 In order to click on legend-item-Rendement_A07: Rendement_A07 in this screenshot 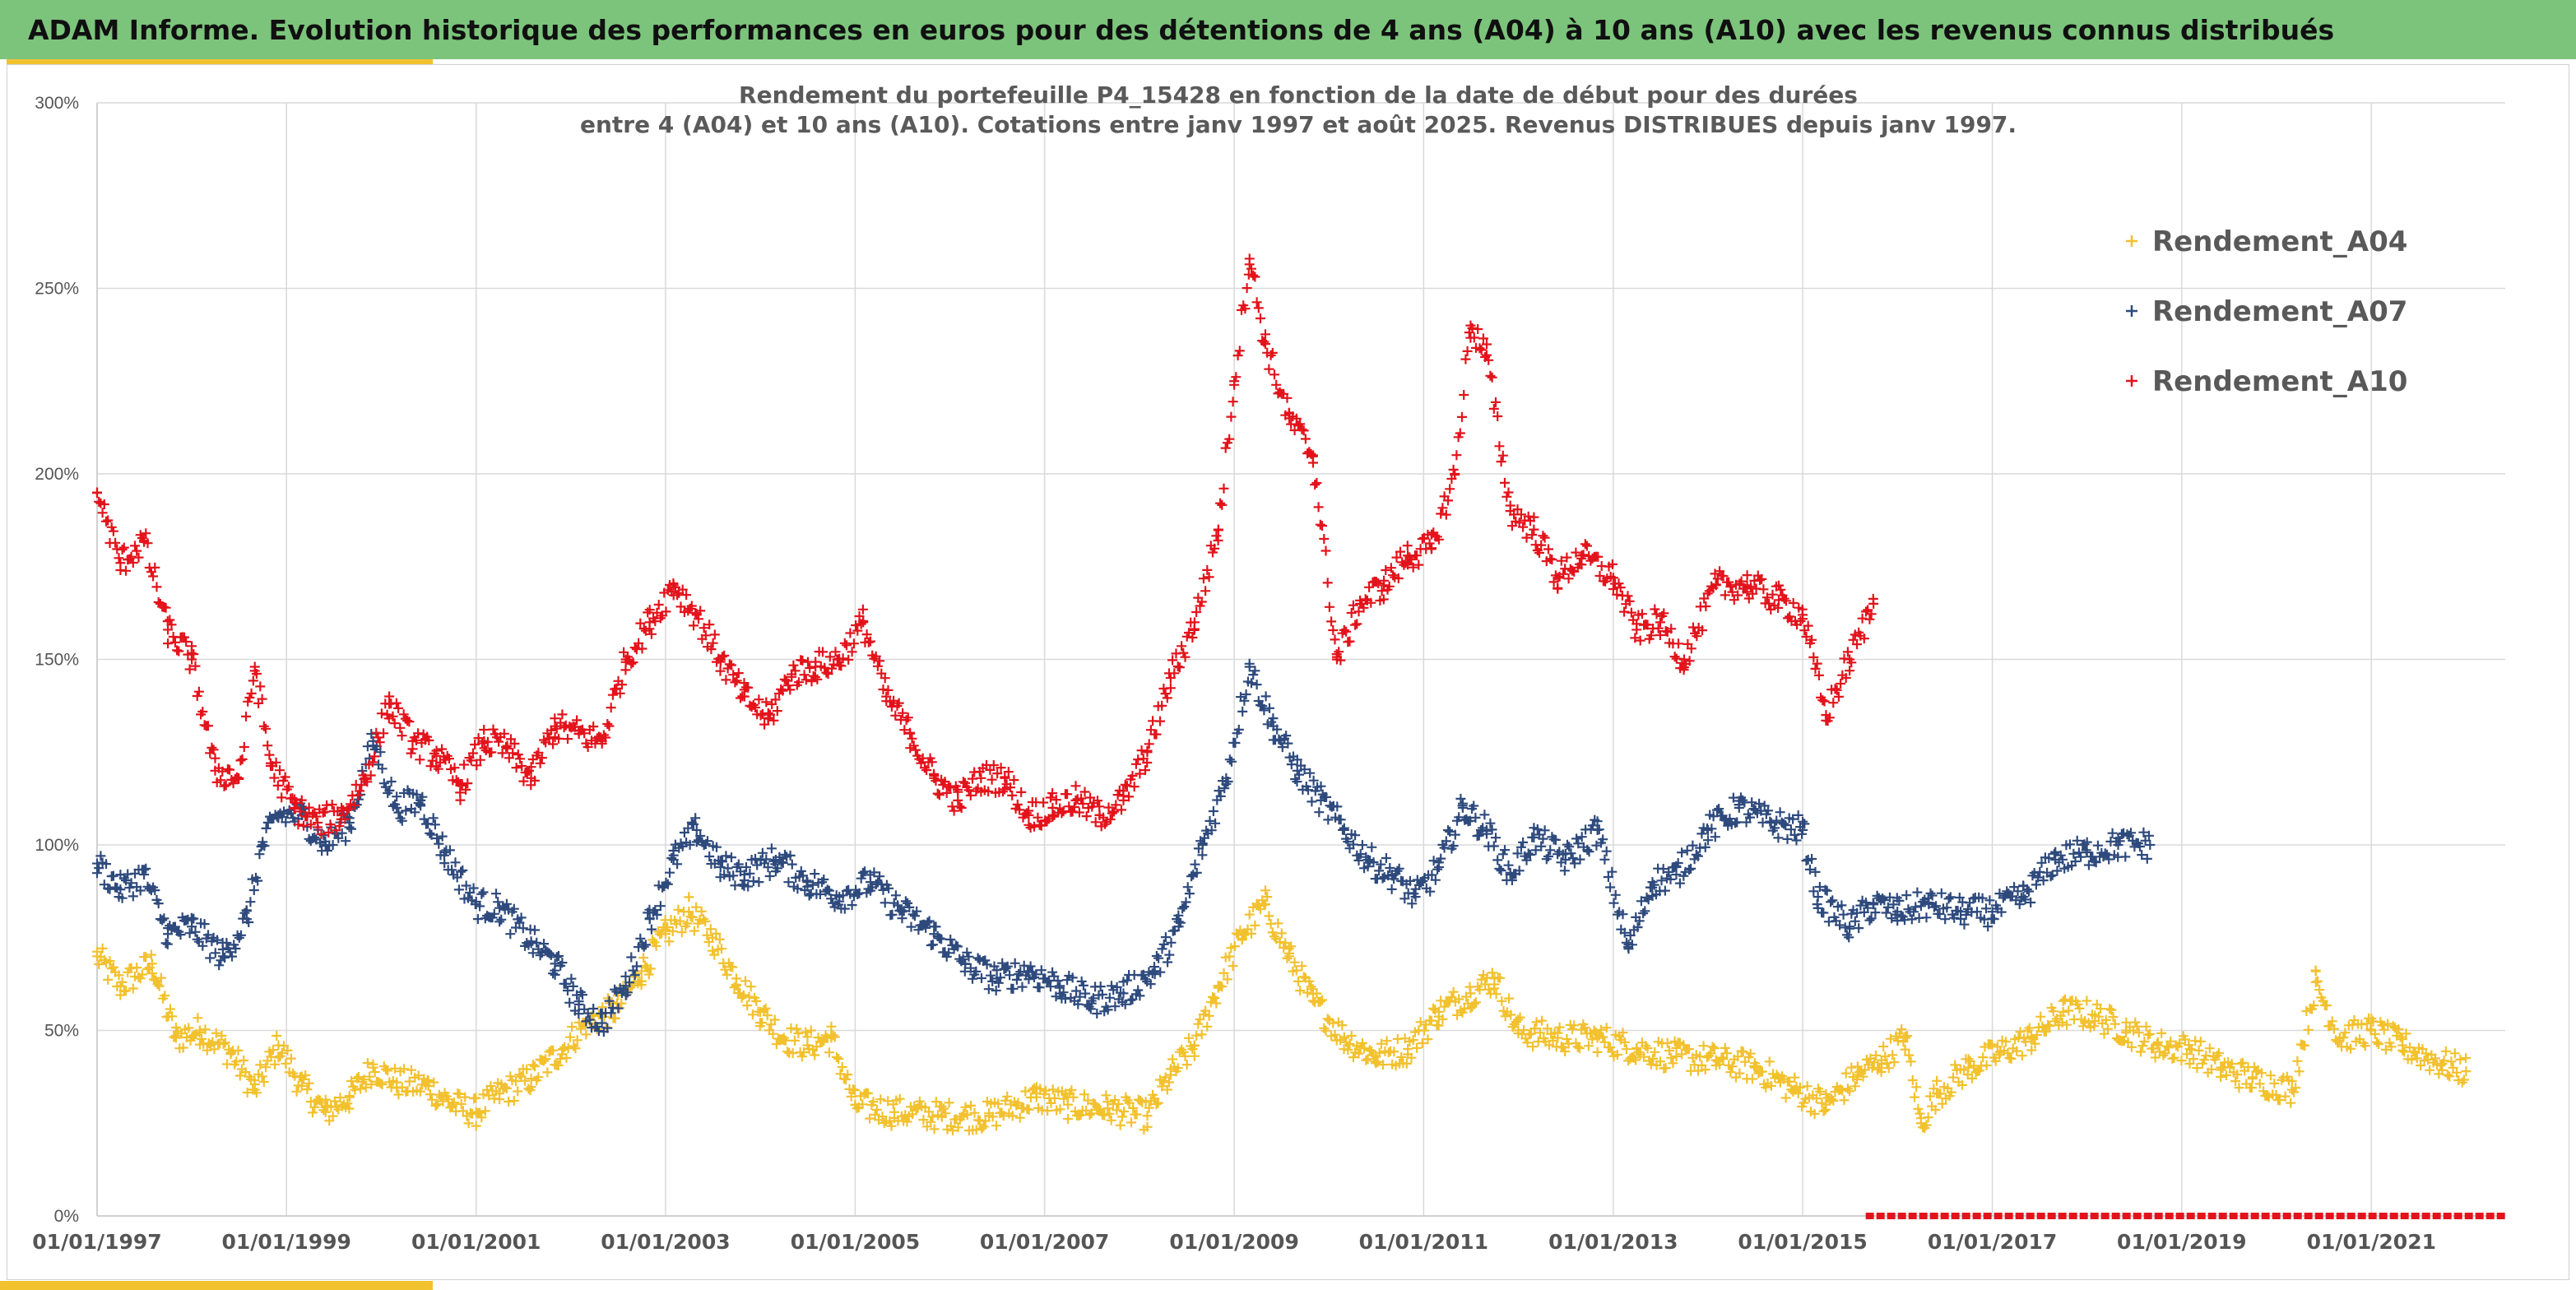, I will do `click(2266, 311)`.